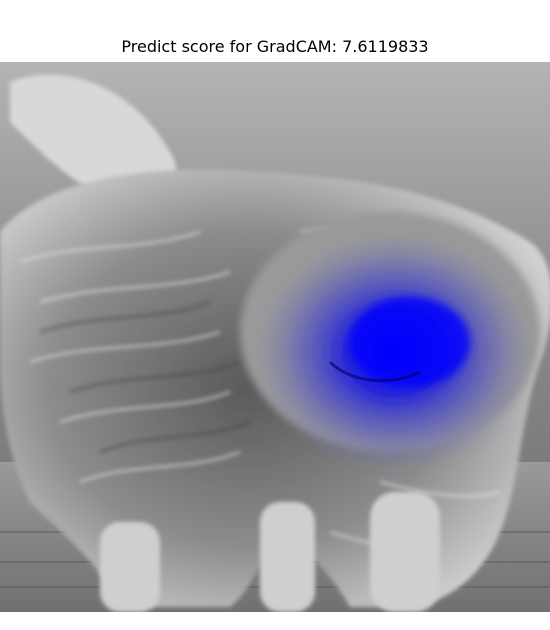 This screenshot has height=630, width=550. What do you see at coordinates (275, 46) in the screenshot?
I see `figure-title: Predict score for GradCAM: 7.6119833` at bounding box center [275, 46].